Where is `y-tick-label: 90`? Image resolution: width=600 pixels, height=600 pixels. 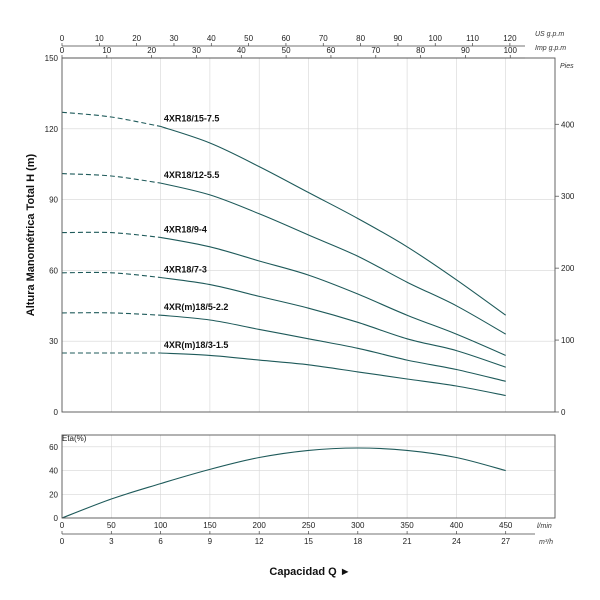
y-tick-label: 90 is located at coordinates (53, 200).